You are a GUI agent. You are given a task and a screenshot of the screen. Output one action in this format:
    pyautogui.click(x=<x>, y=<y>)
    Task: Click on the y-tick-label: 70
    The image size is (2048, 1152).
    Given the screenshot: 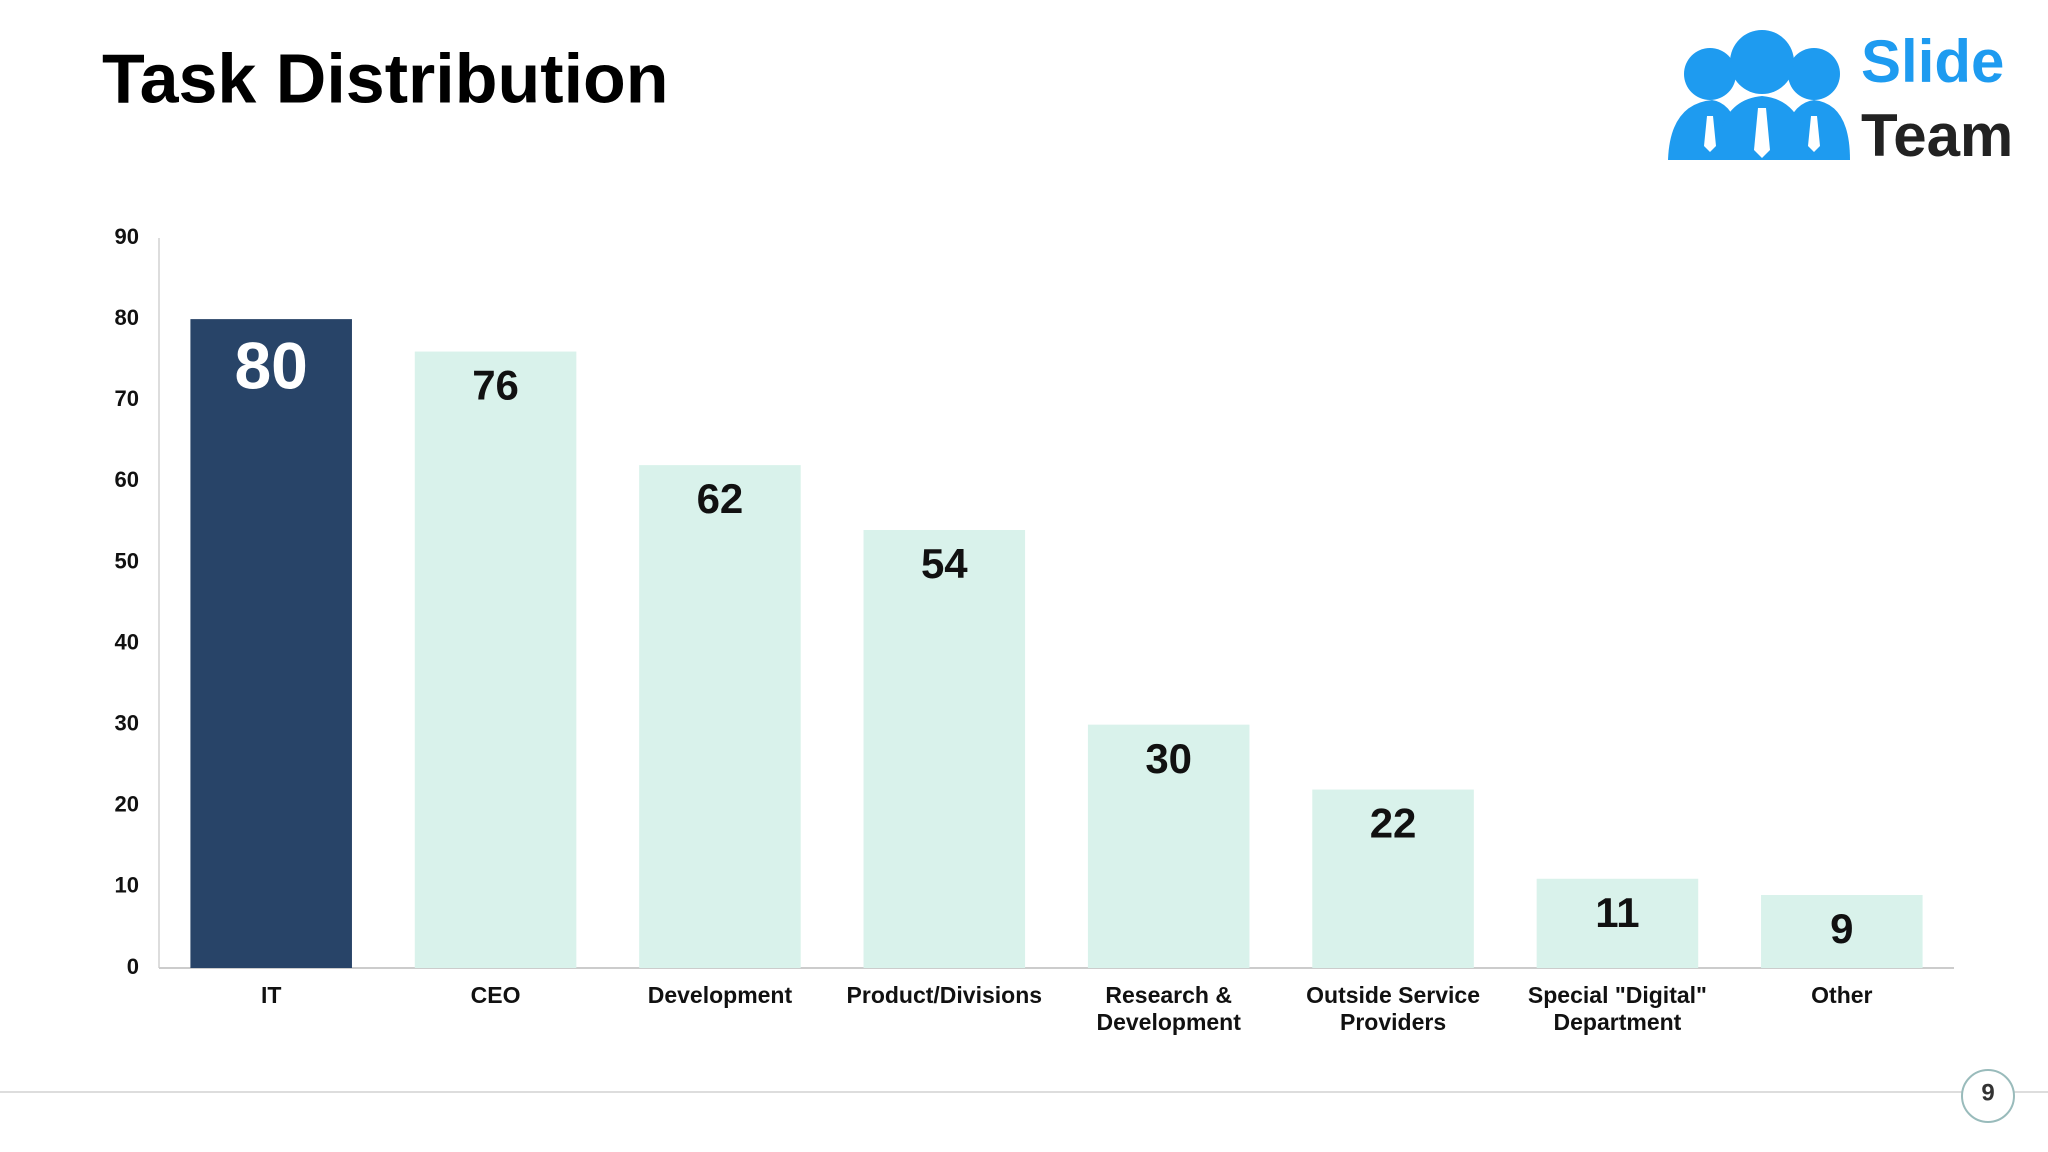 What is the action you would take?
    pyautogui.click(x=127, y=398)
    